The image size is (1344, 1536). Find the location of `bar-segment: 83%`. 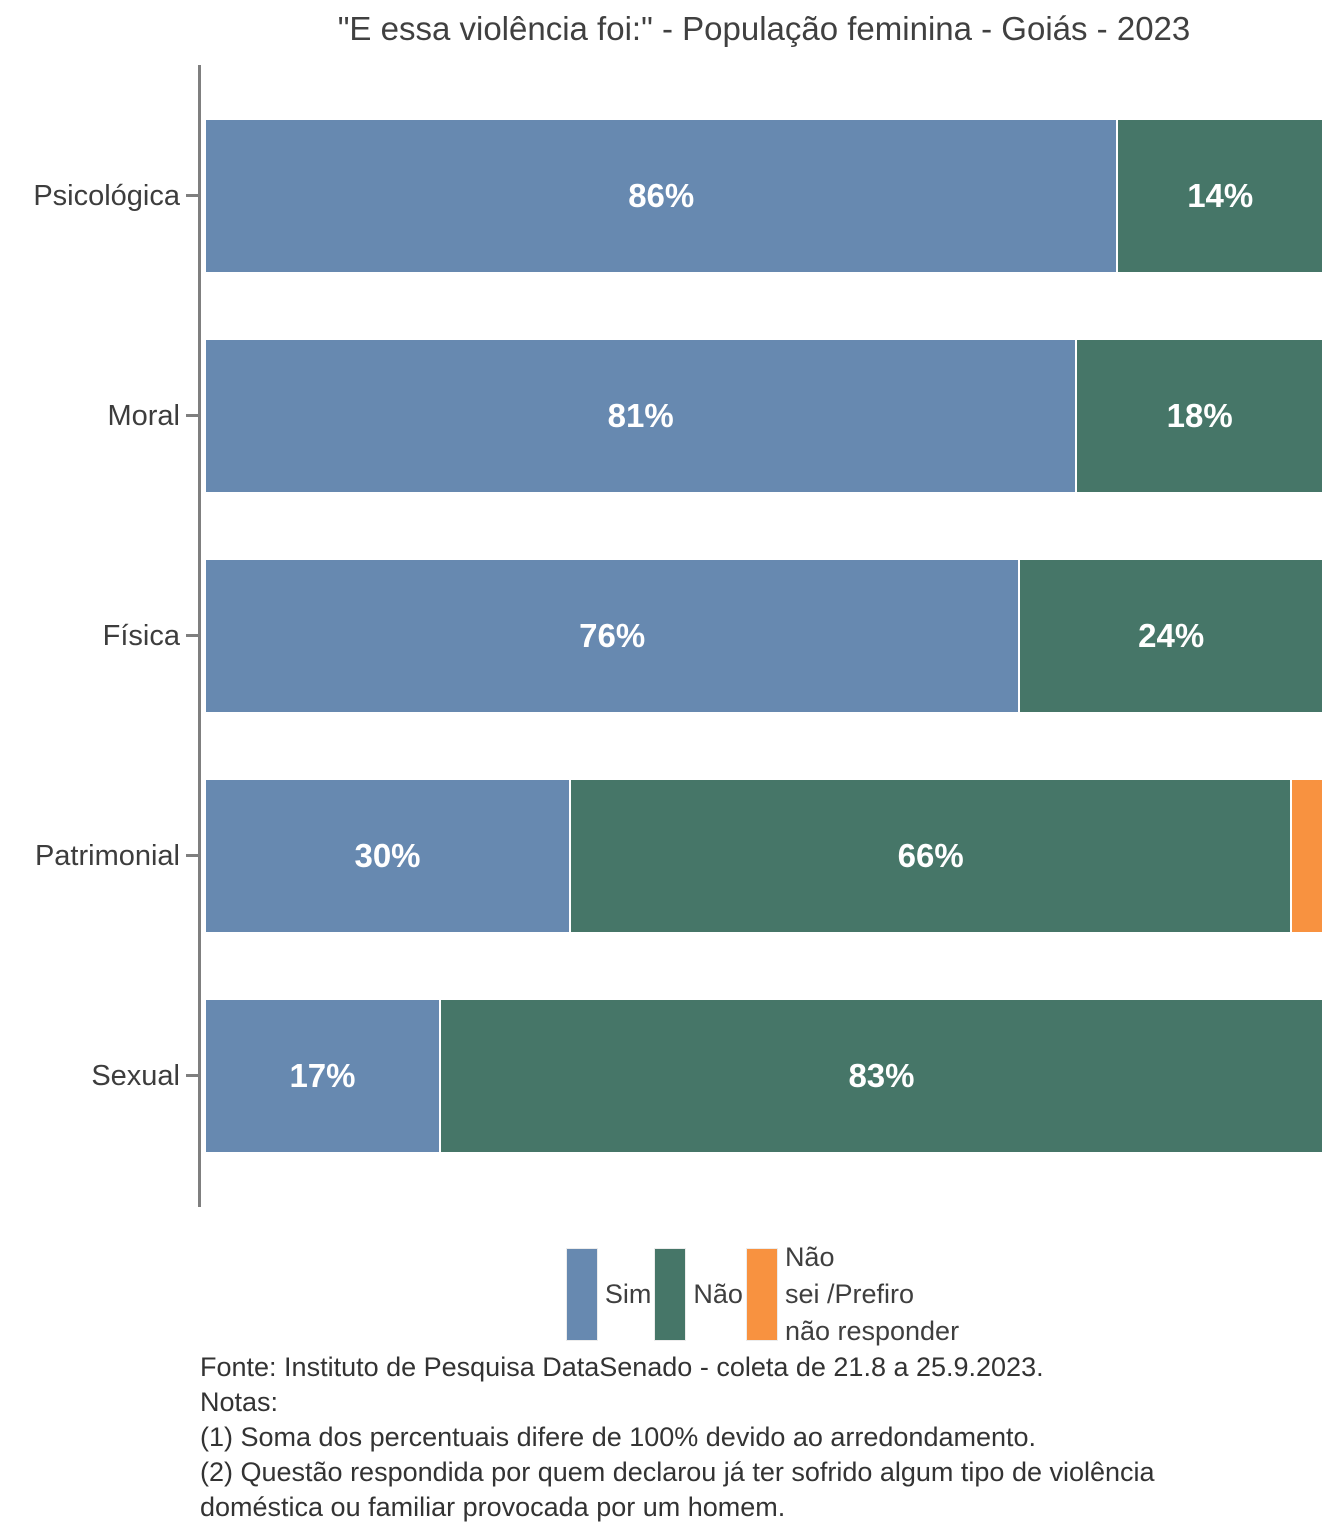

bar-segment: 83% is located at coordinates (881, 1076).